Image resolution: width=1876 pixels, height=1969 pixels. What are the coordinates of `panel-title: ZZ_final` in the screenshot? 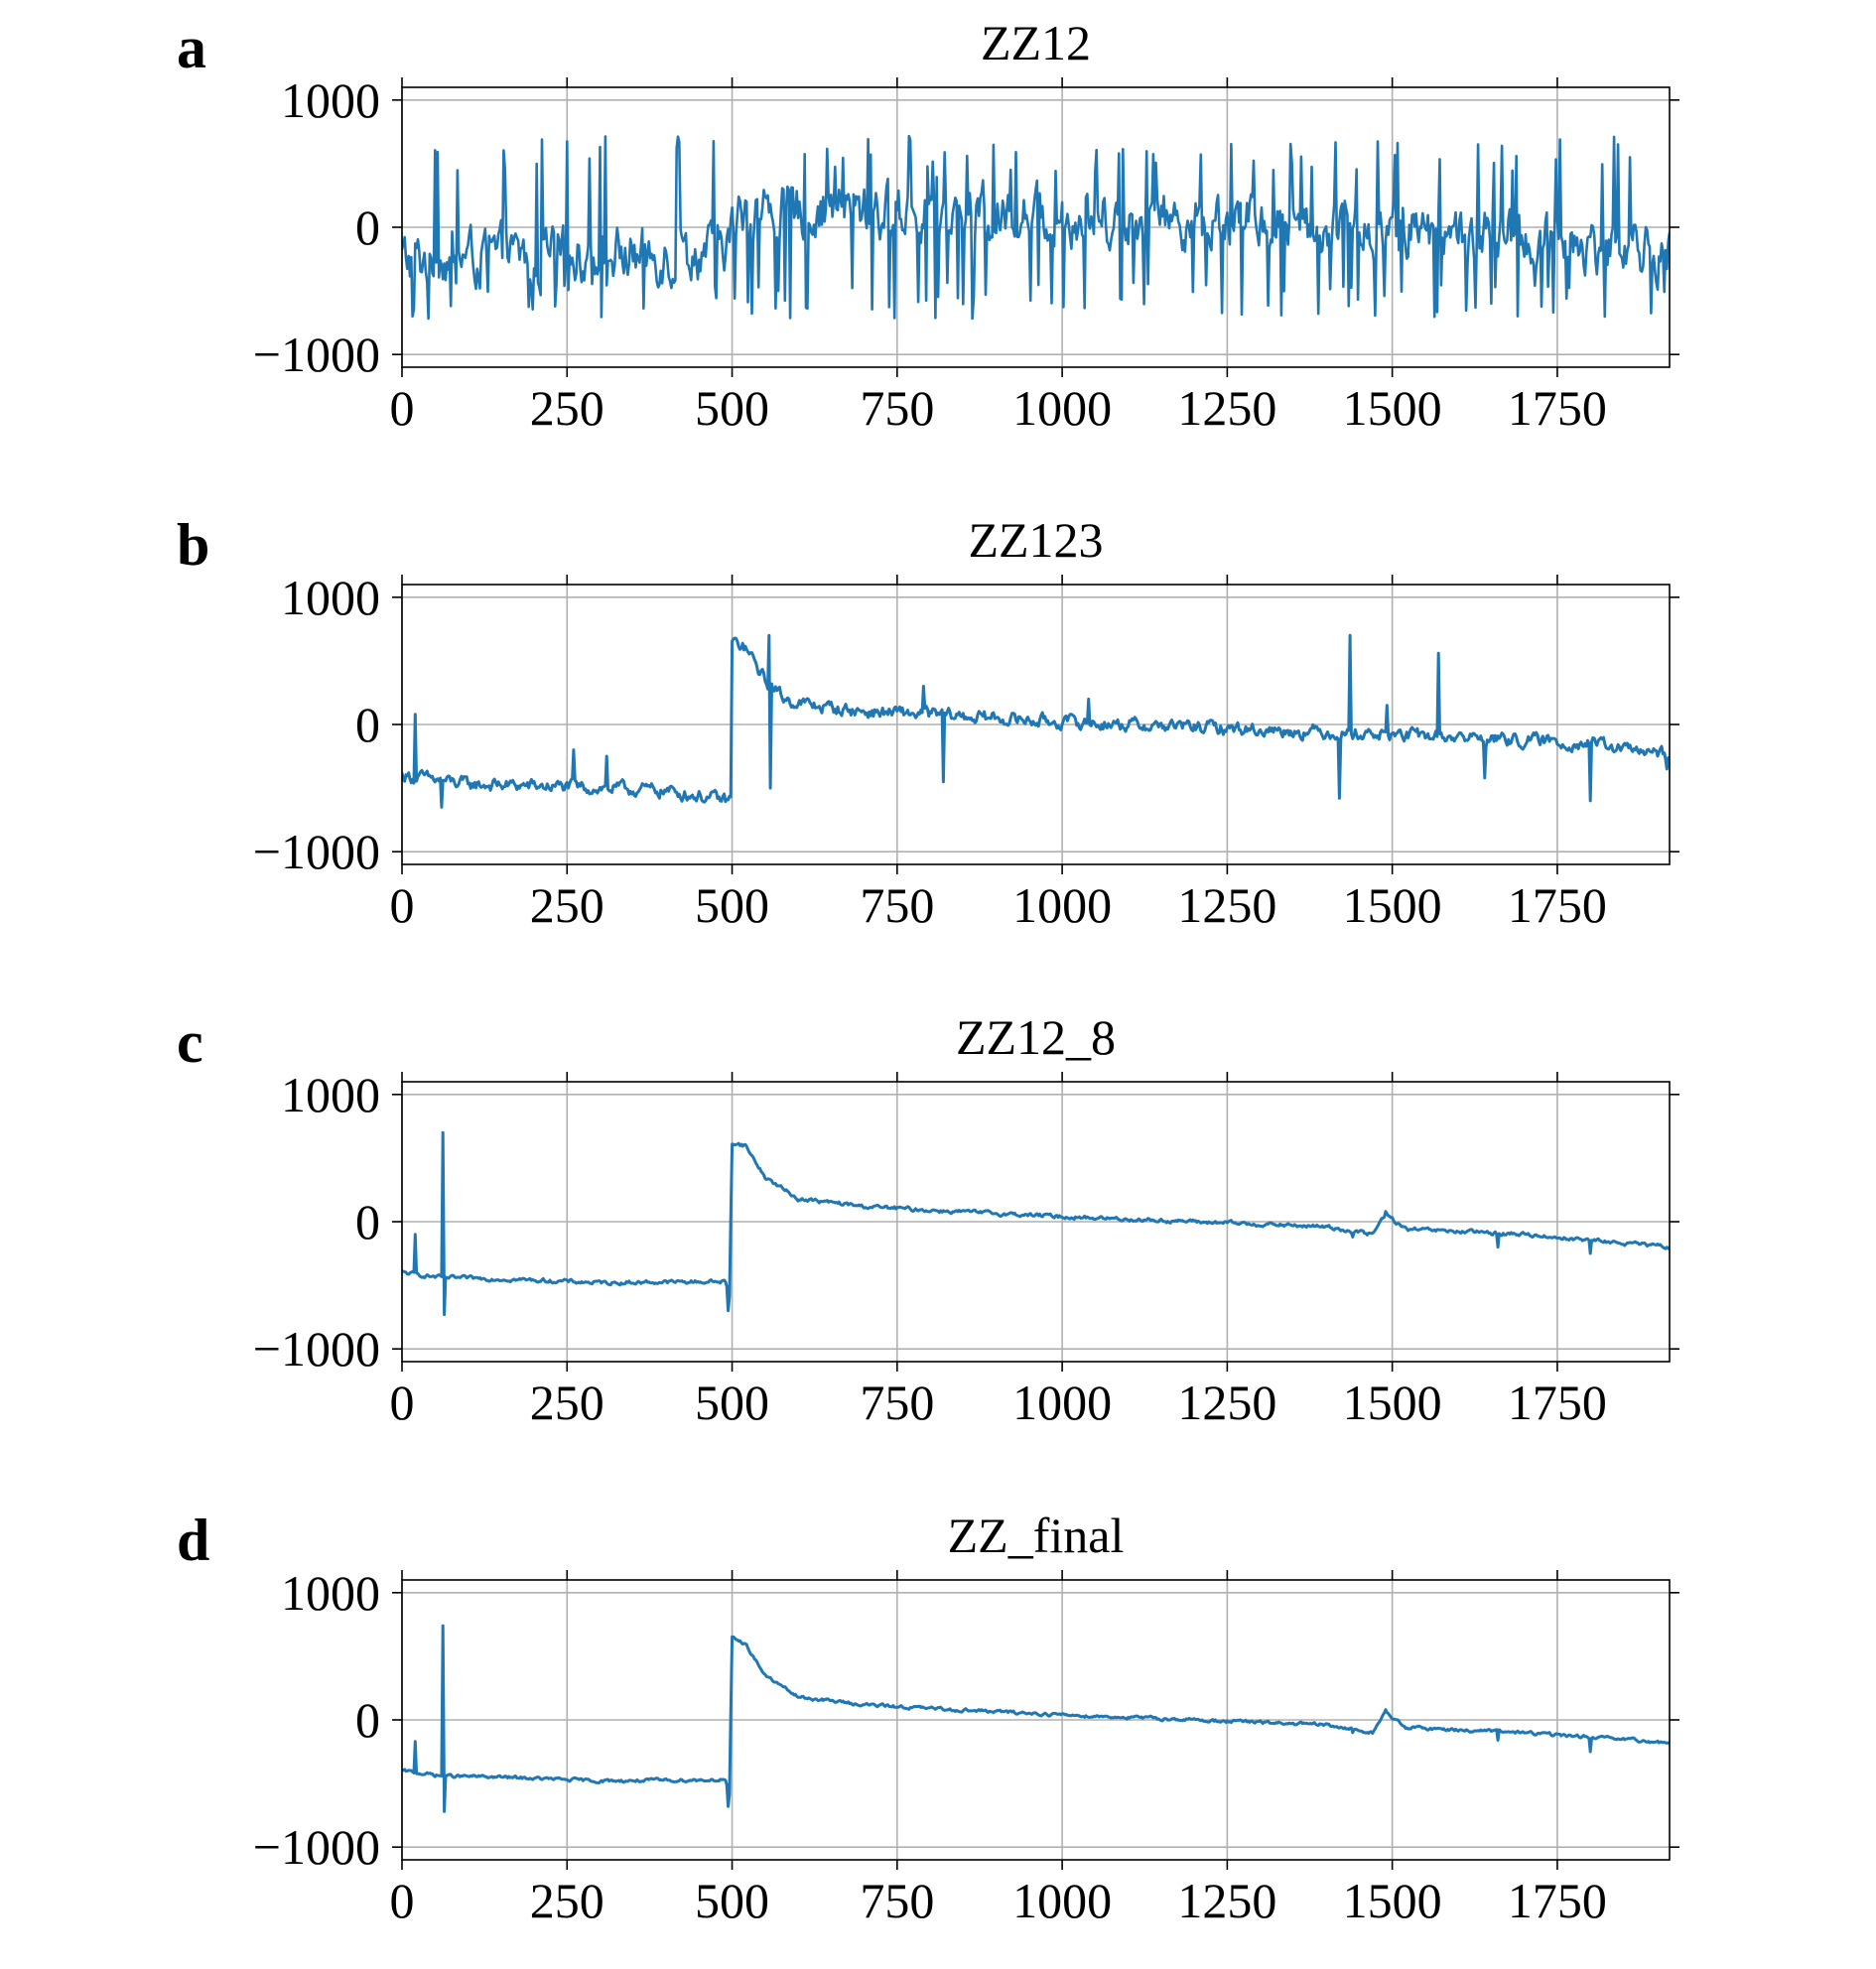 It's located at (1036, 1535).